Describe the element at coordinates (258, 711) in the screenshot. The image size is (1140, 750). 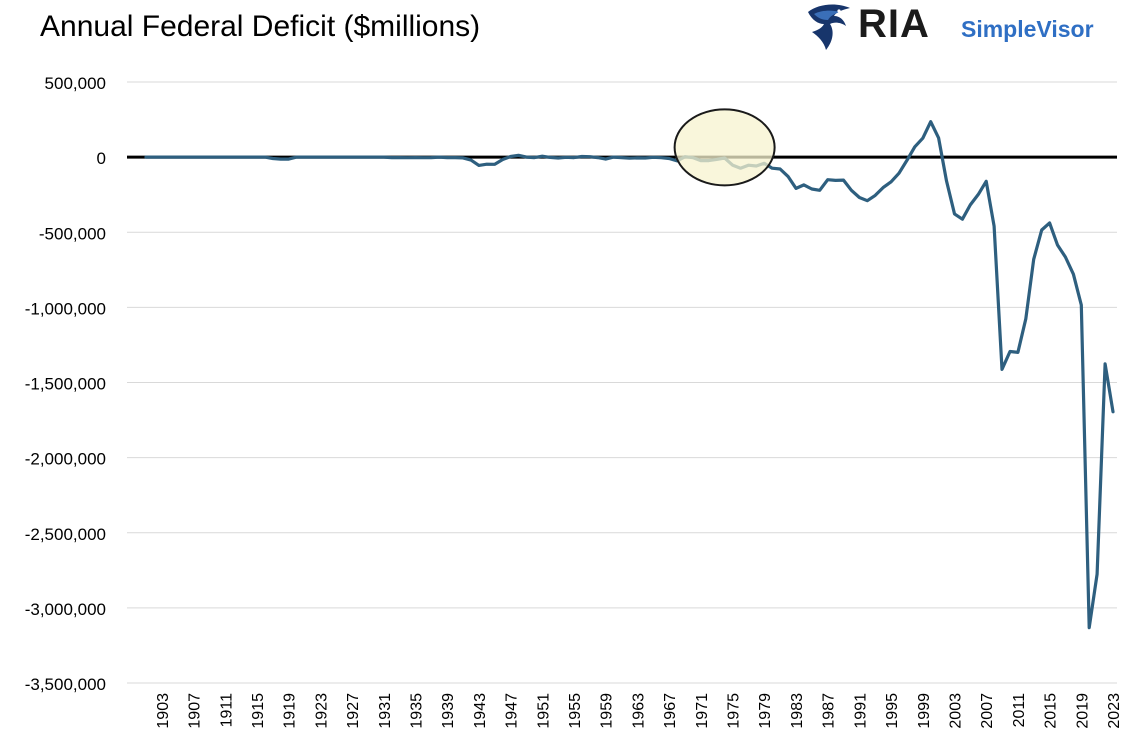
I see `x-tick-label: 1915` at that location.